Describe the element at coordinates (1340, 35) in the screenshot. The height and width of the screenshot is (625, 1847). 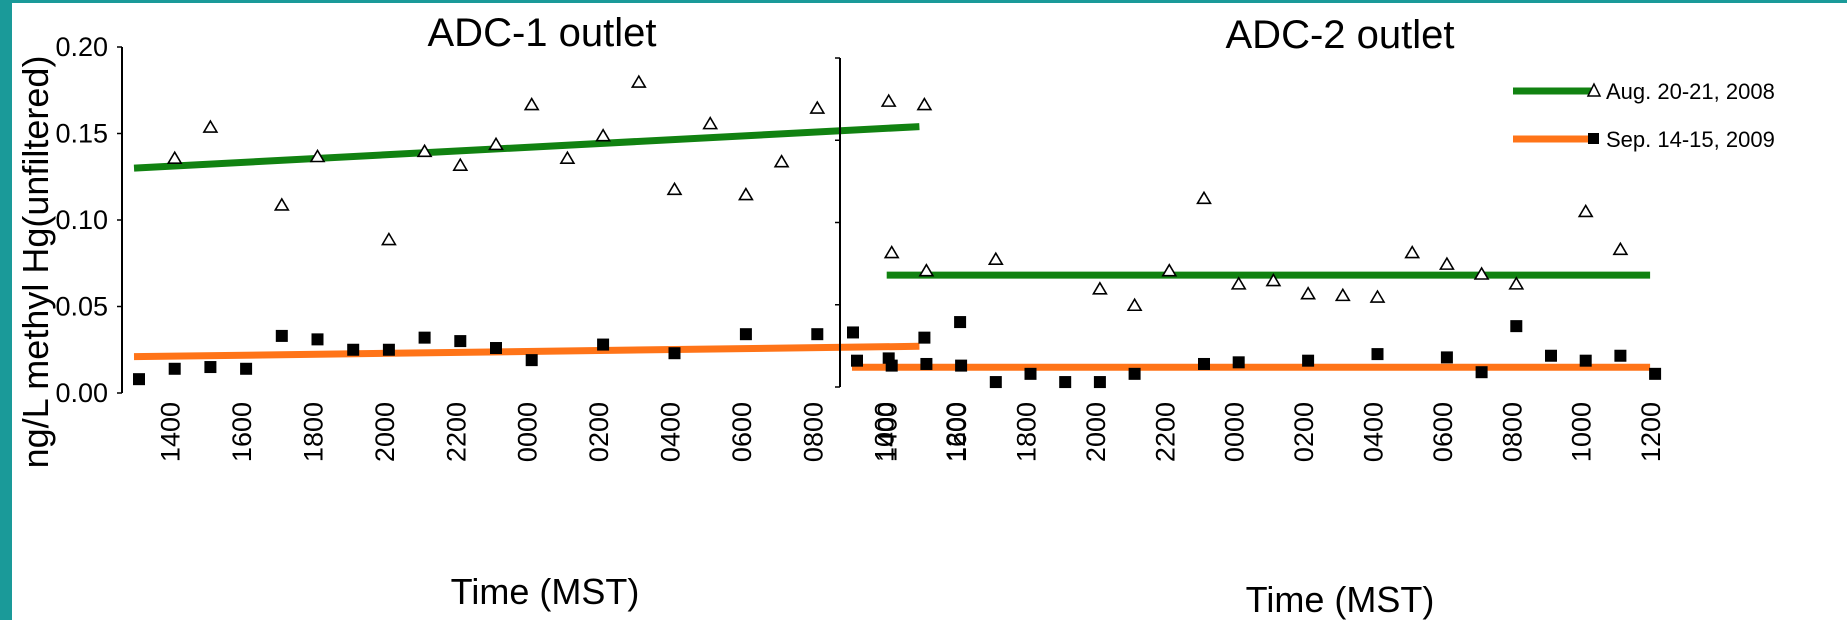
I see `chart-title-2: ADC-2 outlet` at that location.